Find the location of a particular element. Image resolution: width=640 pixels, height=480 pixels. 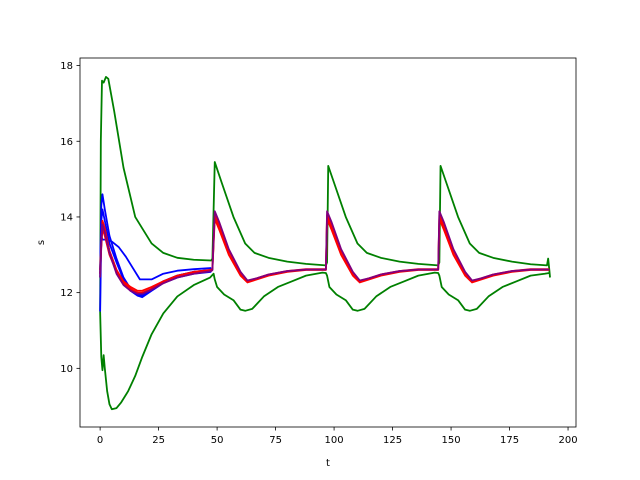

x-tick-label: 125 is located at coordinates (392, 440).